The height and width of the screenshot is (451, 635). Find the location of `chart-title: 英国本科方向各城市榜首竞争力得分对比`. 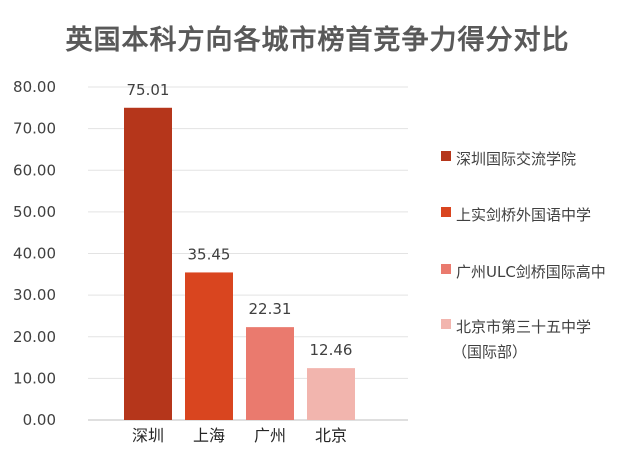

chart-title: 英国本科方向各城市榜首竞争力得分对比 is located at coordinates (317, 40).